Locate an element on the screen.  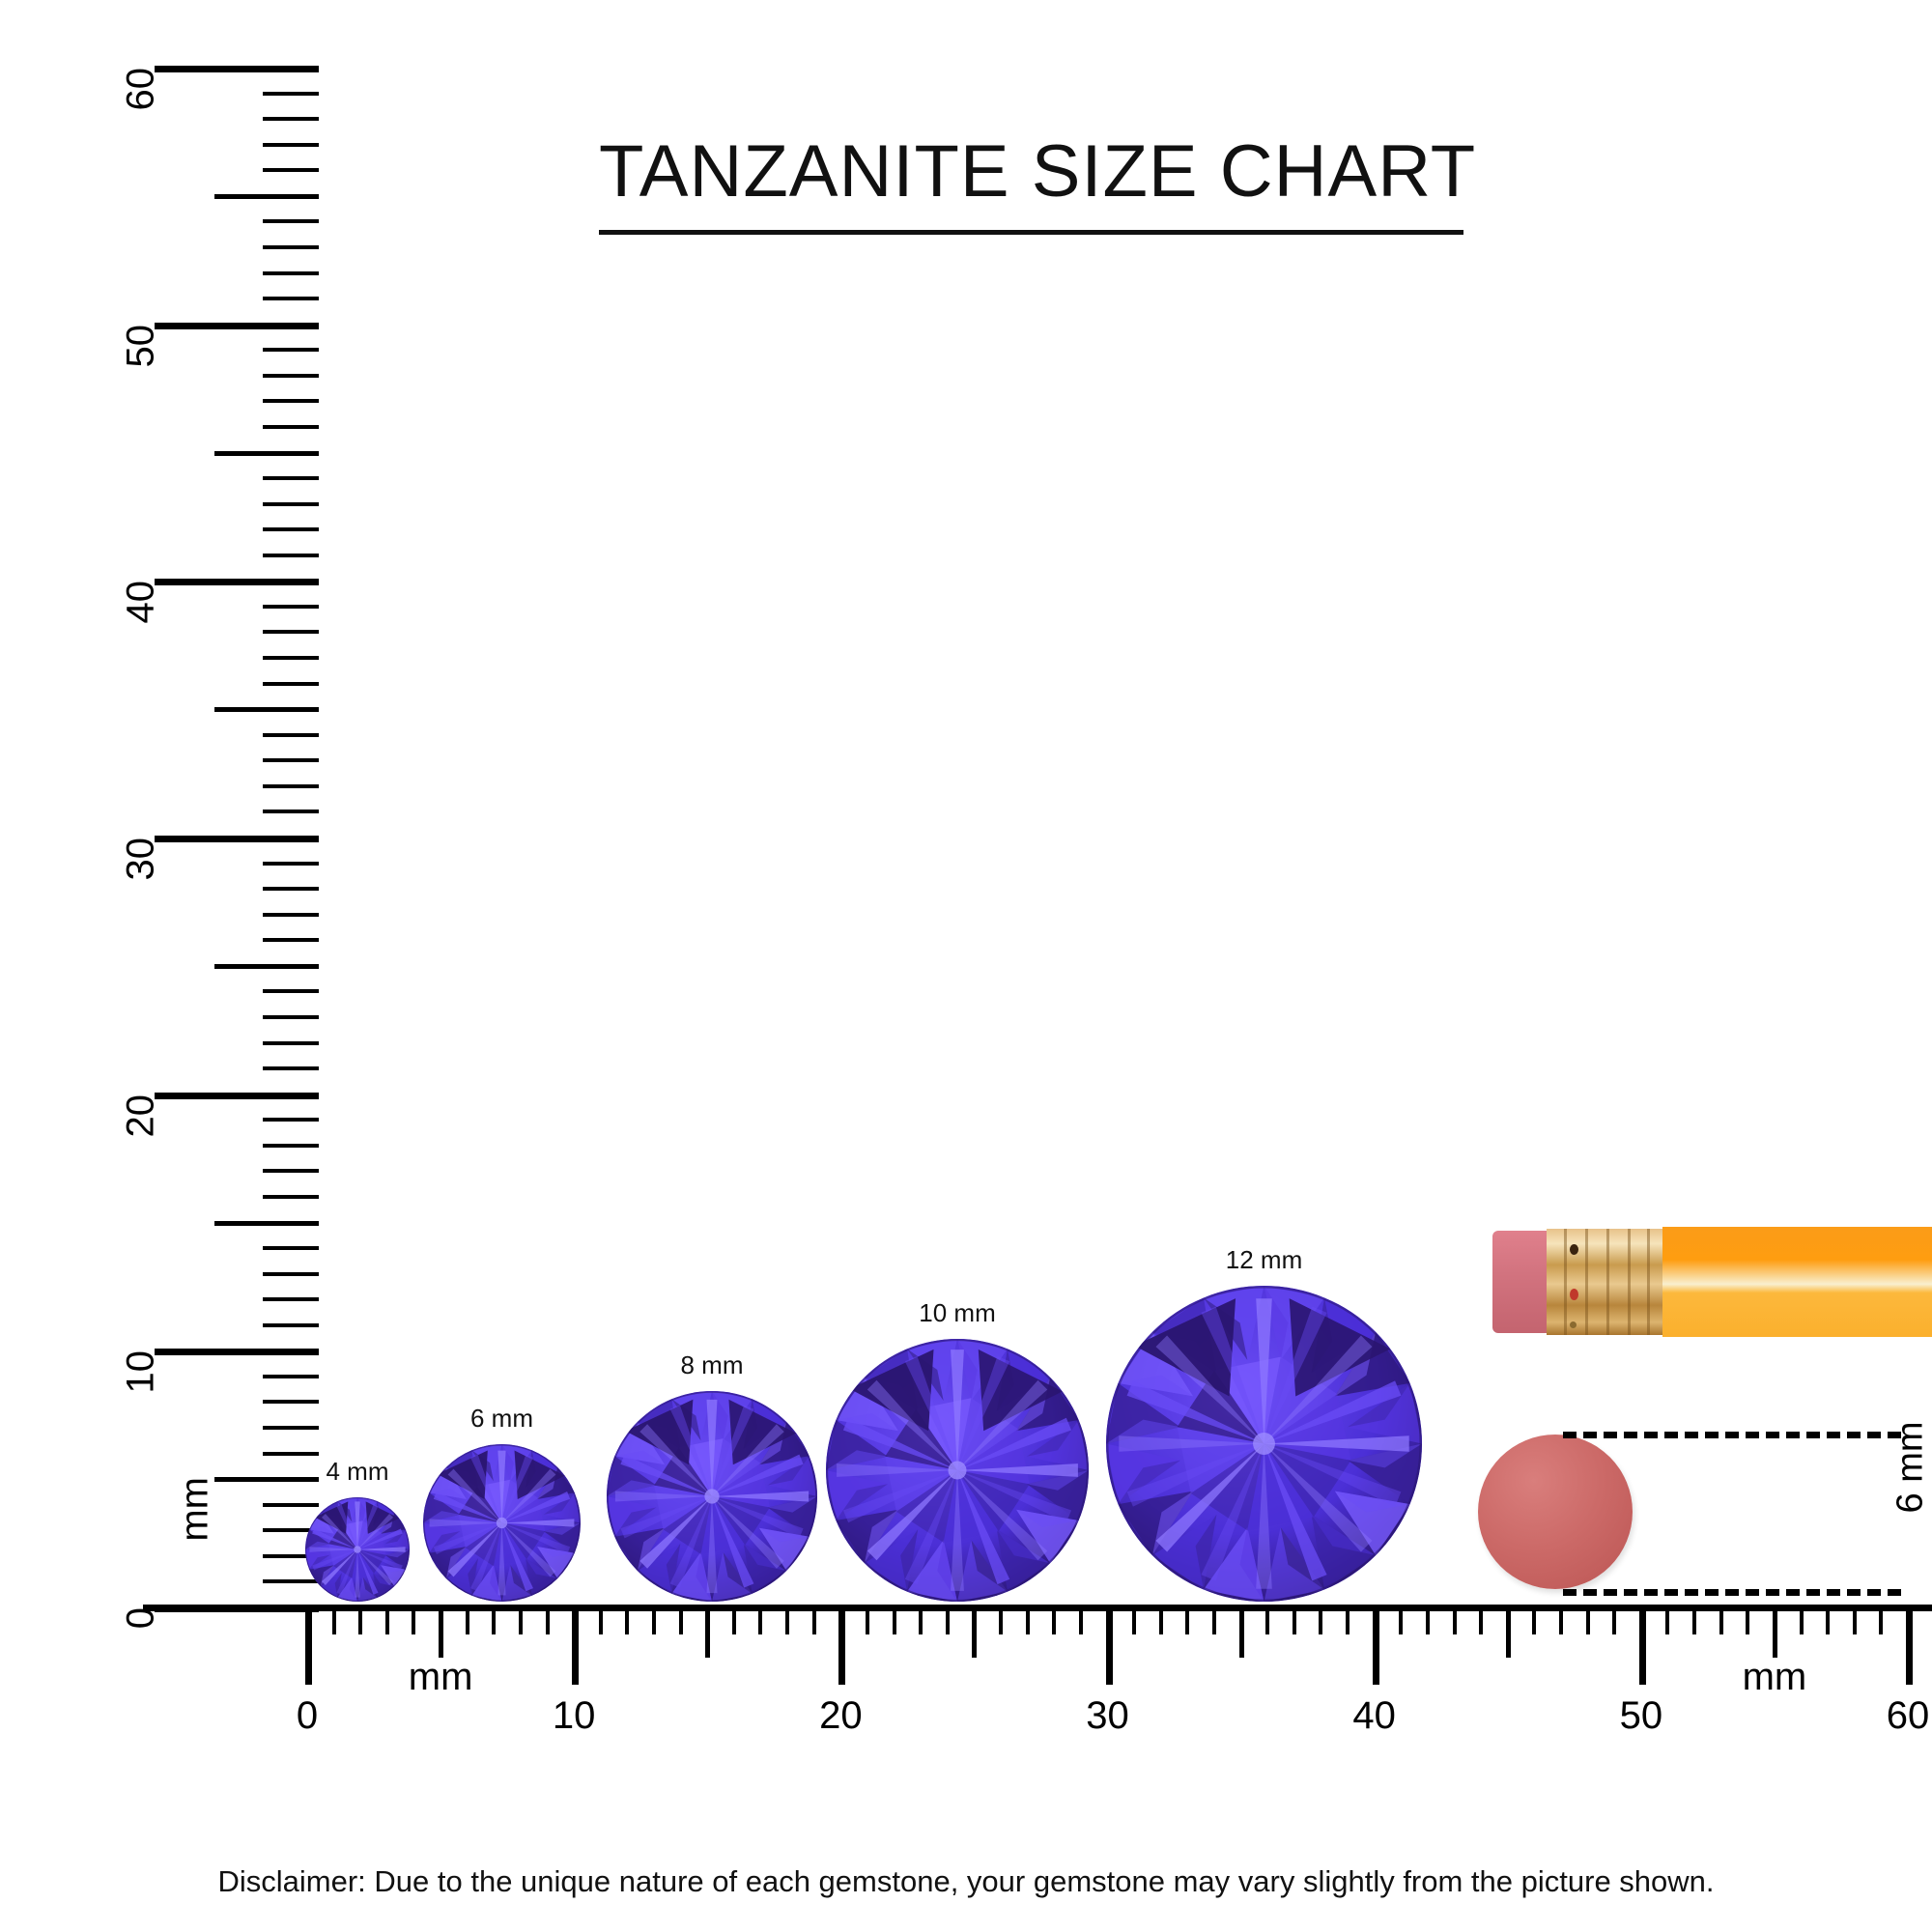
gemstone-size-label: 6 mm is located at coordinates (502, 1418).